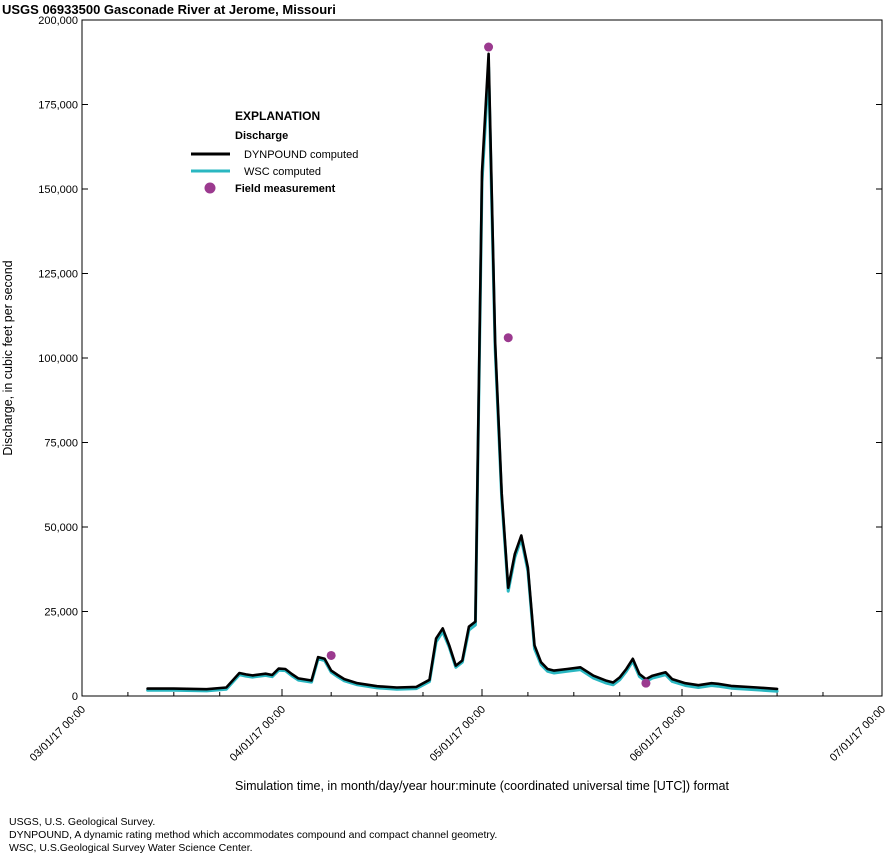 The height and width of the screenshot is (861, 887). I want to click on legend-heading: EXPLANATION, so click(277, 116).